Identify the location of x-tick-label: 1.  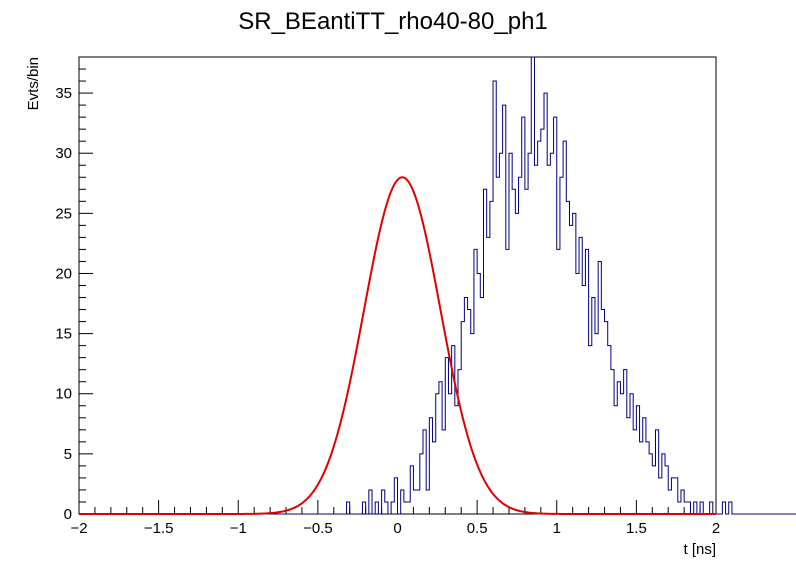
(557, 528).